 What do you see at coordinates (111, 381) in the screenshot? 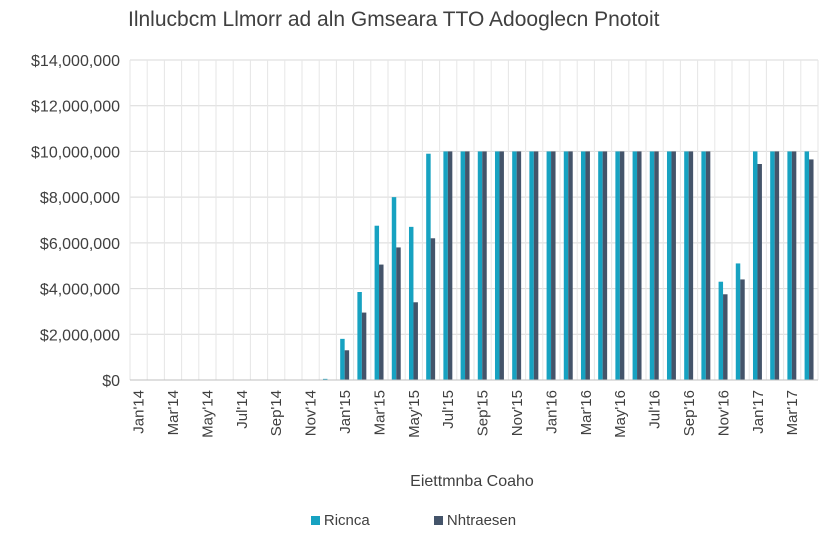
I see `y-tick-label: $0` at bounding box center [111, 381].